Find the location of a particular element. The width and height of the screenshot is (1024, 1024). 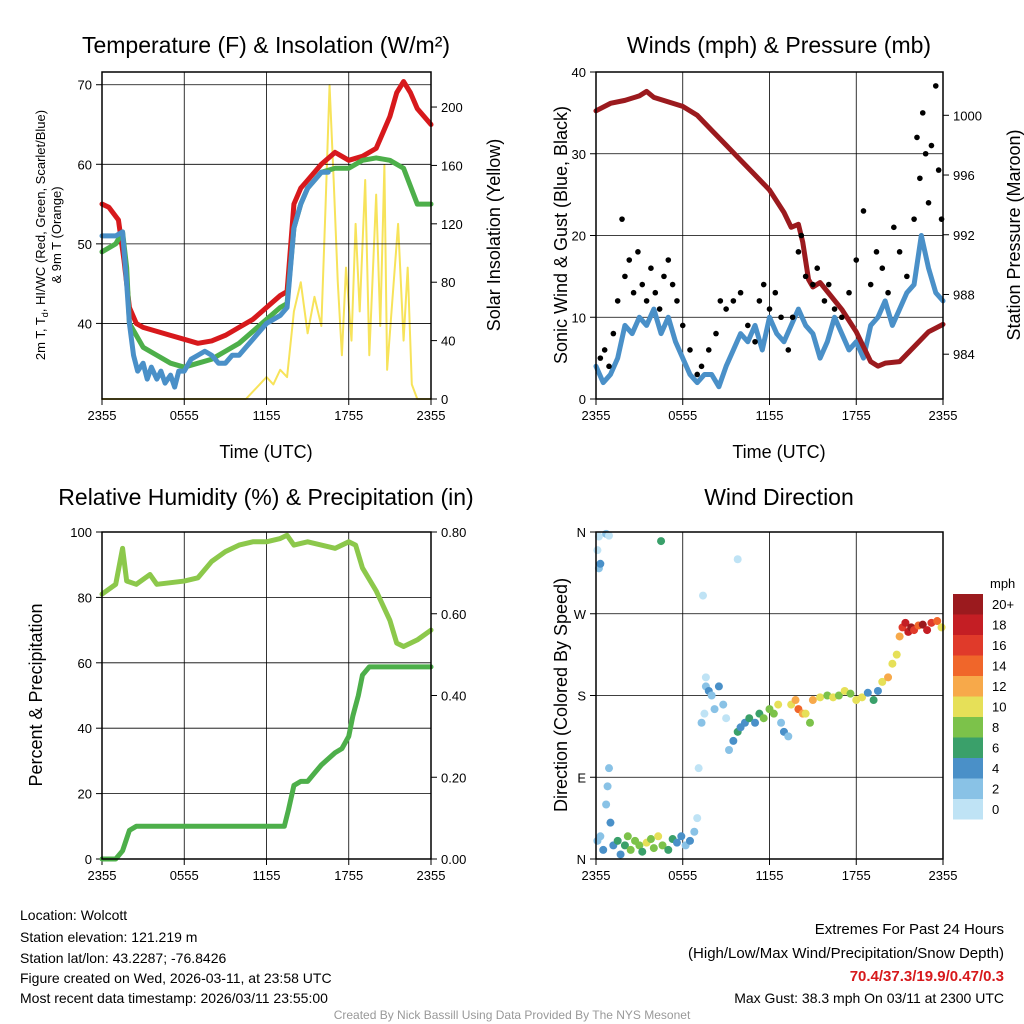

y-tick-label: N is located at coordinates (581, 859).